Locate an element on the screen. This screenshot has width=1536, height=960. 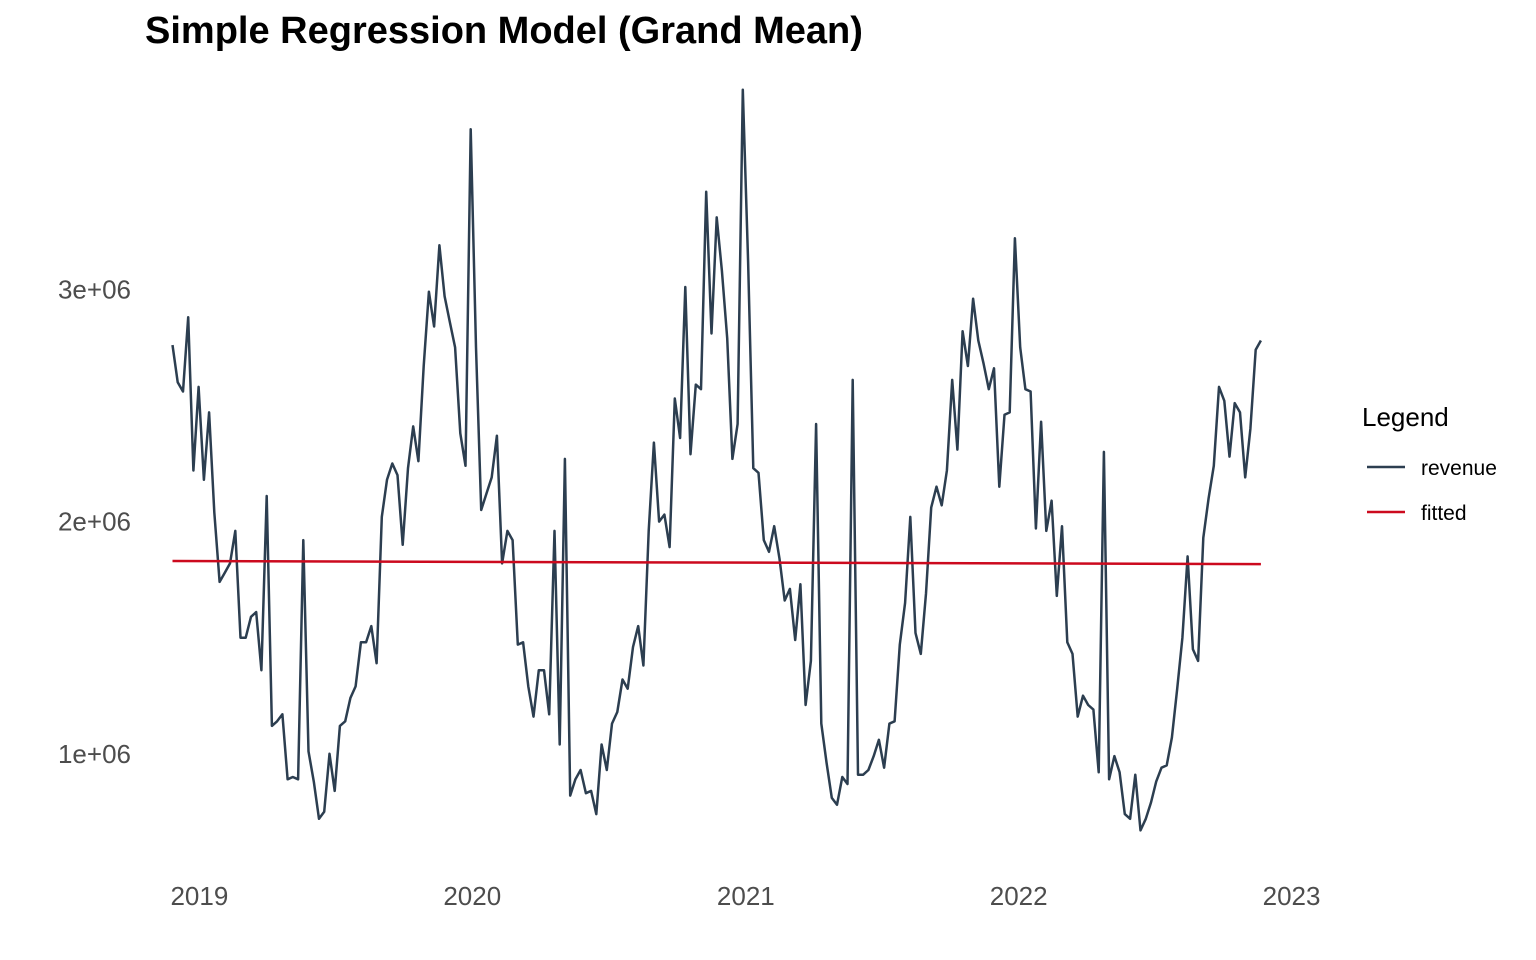
legend-label-revenue: revenue is located at coordinates (1459, 468).